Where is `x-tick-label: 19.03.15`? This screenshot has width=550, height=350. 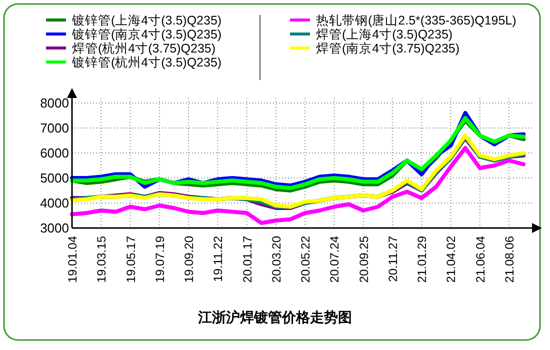
x-tick-label: 19.03.15 is located at coordinates (101, 259).